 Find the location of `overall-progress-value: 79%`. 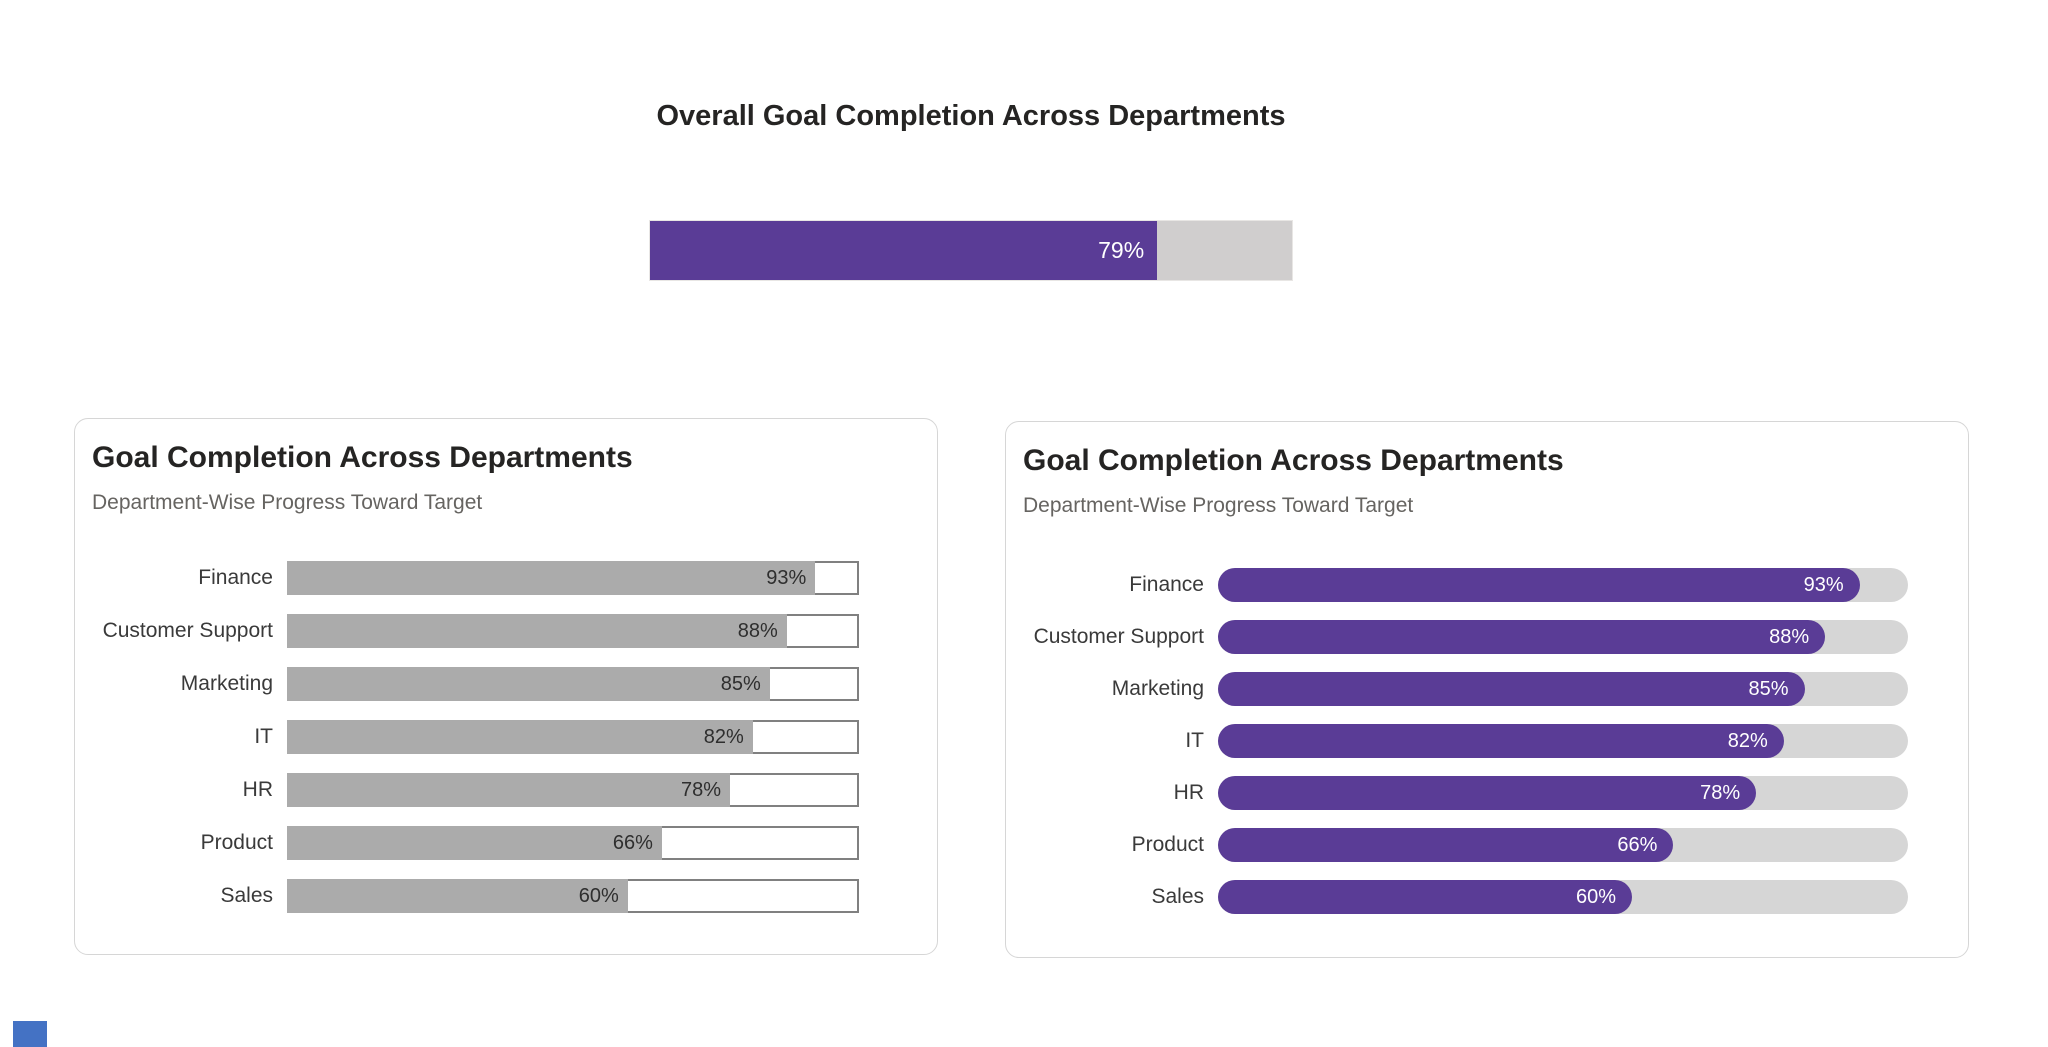

overall-progress-value: 79% is located at coordinates (1121, 250).